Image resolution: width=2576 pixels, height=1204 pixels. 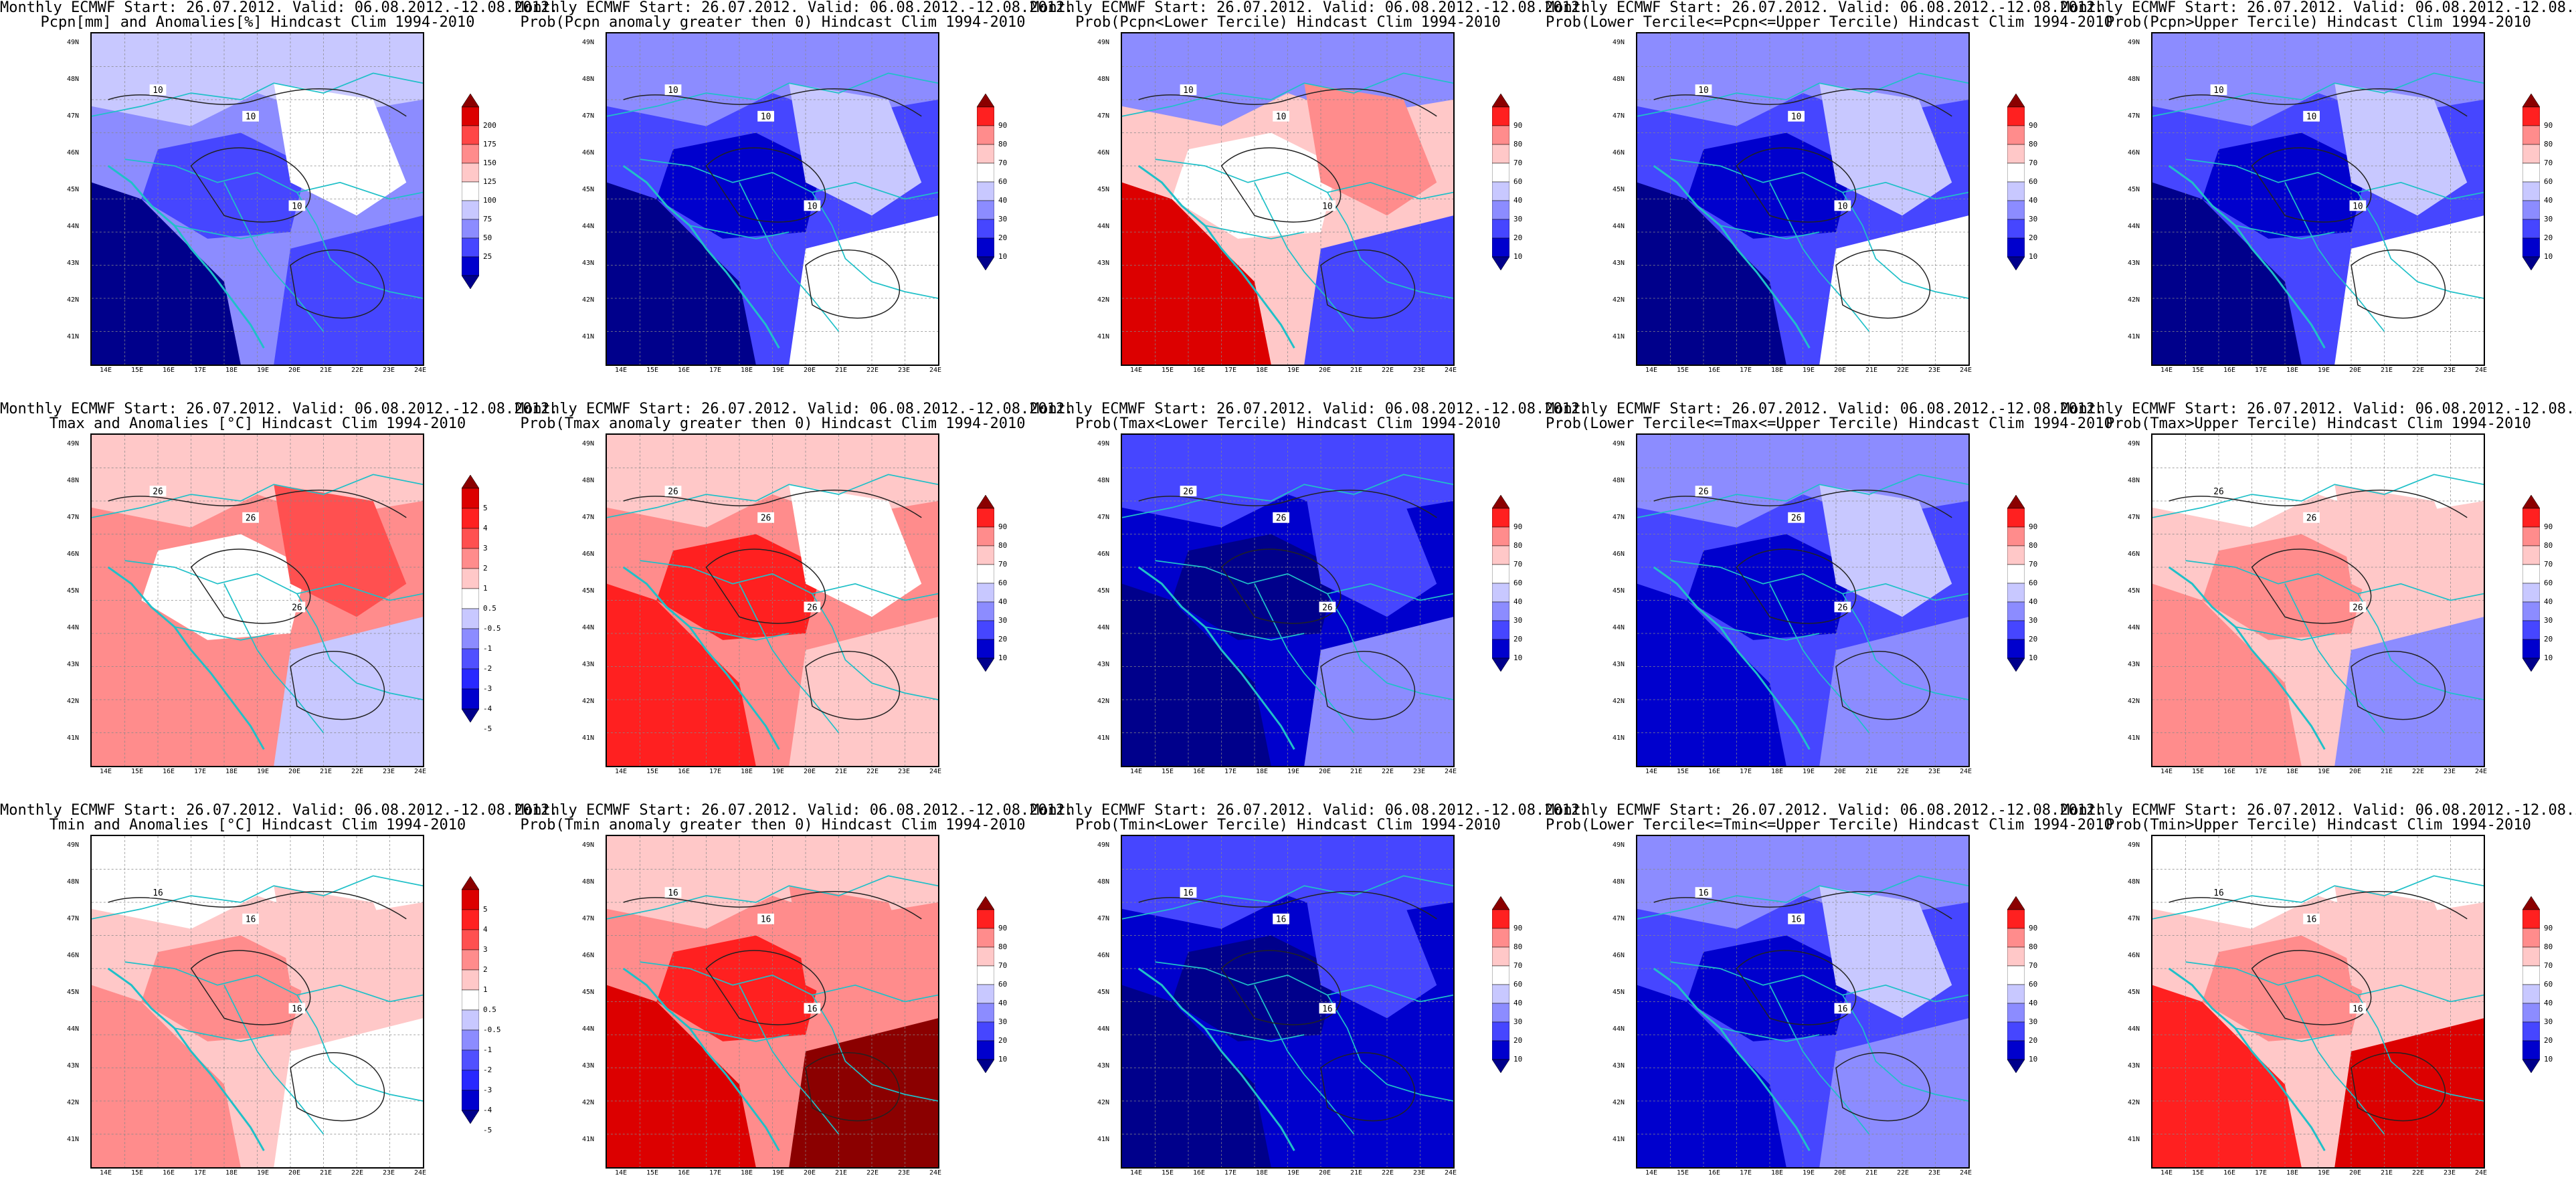 I want to click on forecast-map: 10 10 10, so click(x=1288, y=199).